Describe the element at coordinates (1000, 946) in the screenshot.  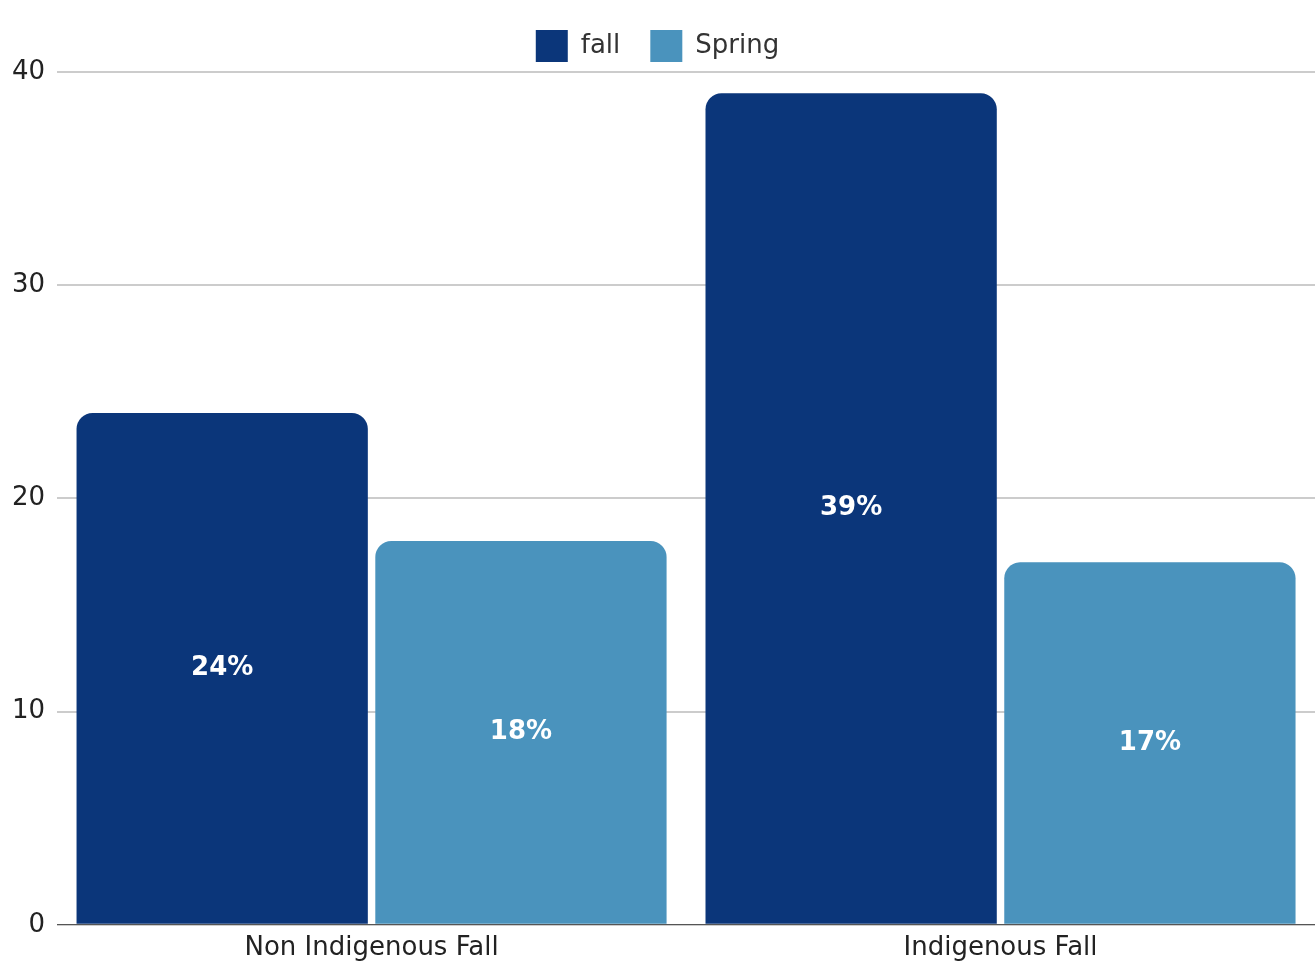
I see `x-tick-label: Indigenous Fall` at that location.